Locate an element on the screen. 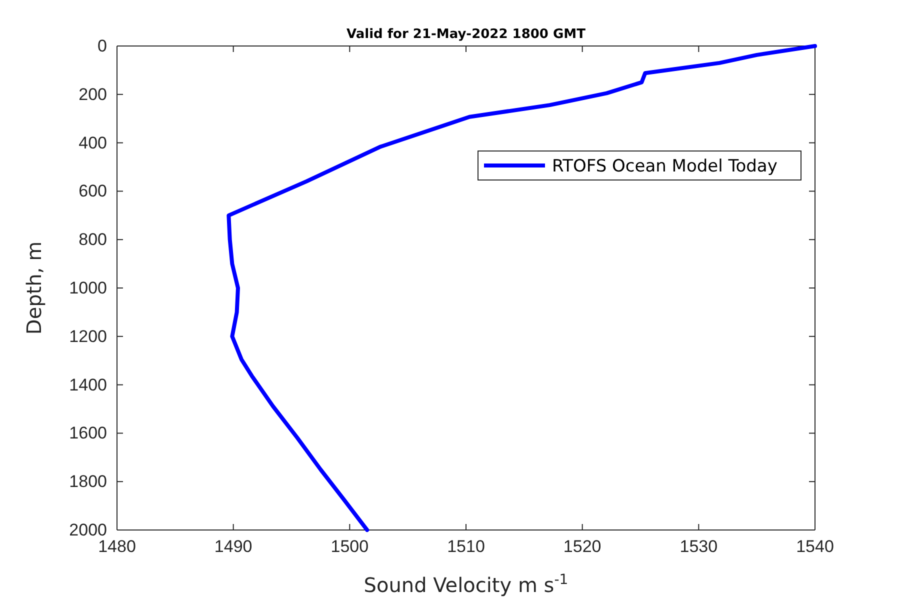  x-tick-label: 1490 is located at coordinates (233, 546).